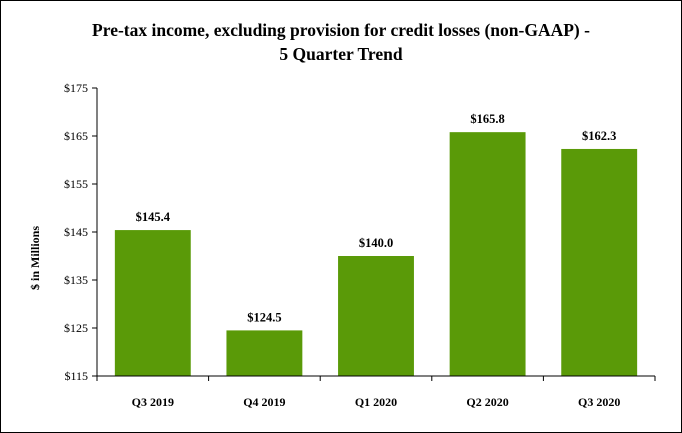  I want to click on y-axis-label: $ in Millions, so click(35, 258).